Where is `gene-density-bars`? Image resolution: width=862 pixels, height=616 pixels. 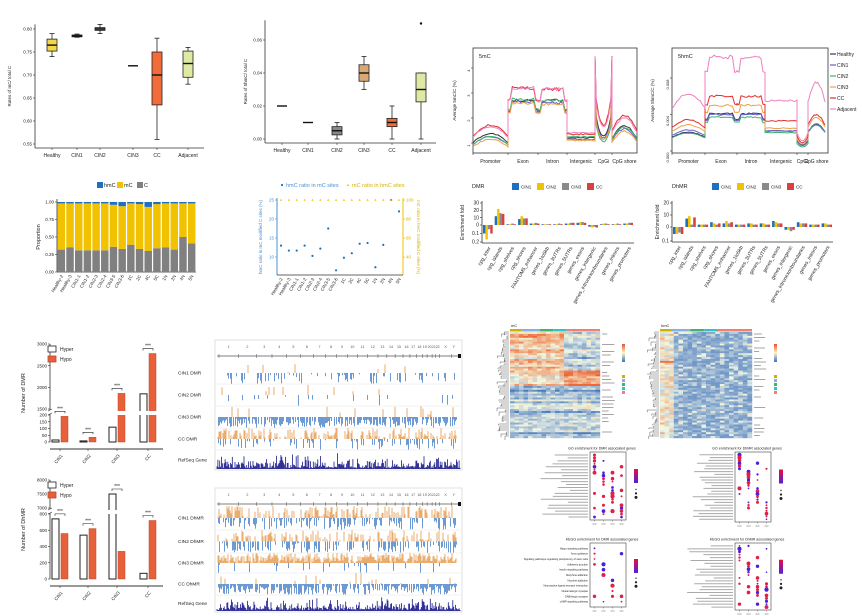
gene-density-bars is located at coordinates (338, 604).